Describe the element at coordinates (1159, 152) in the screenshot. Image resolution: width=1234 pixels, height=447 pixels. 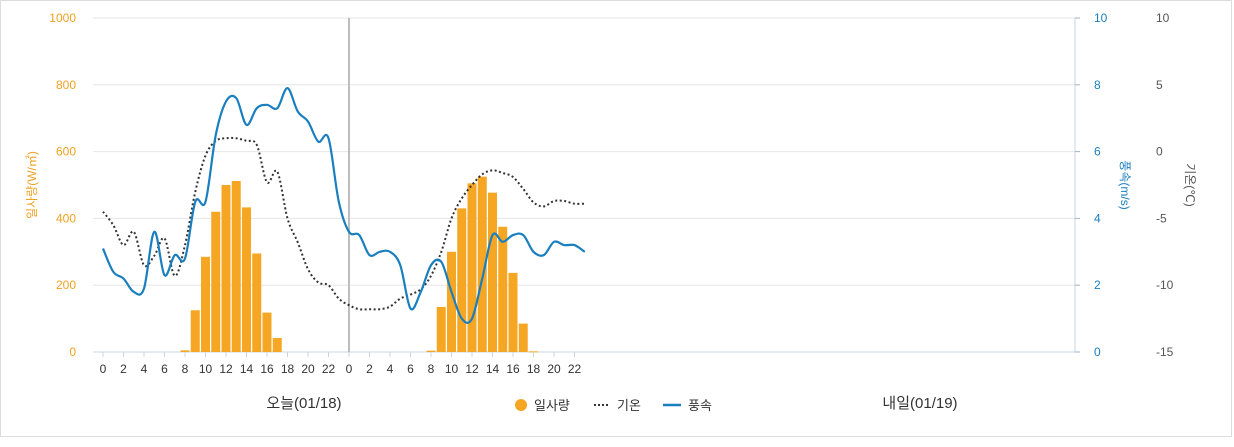
I see `temp-tick-label: 0` at that location.